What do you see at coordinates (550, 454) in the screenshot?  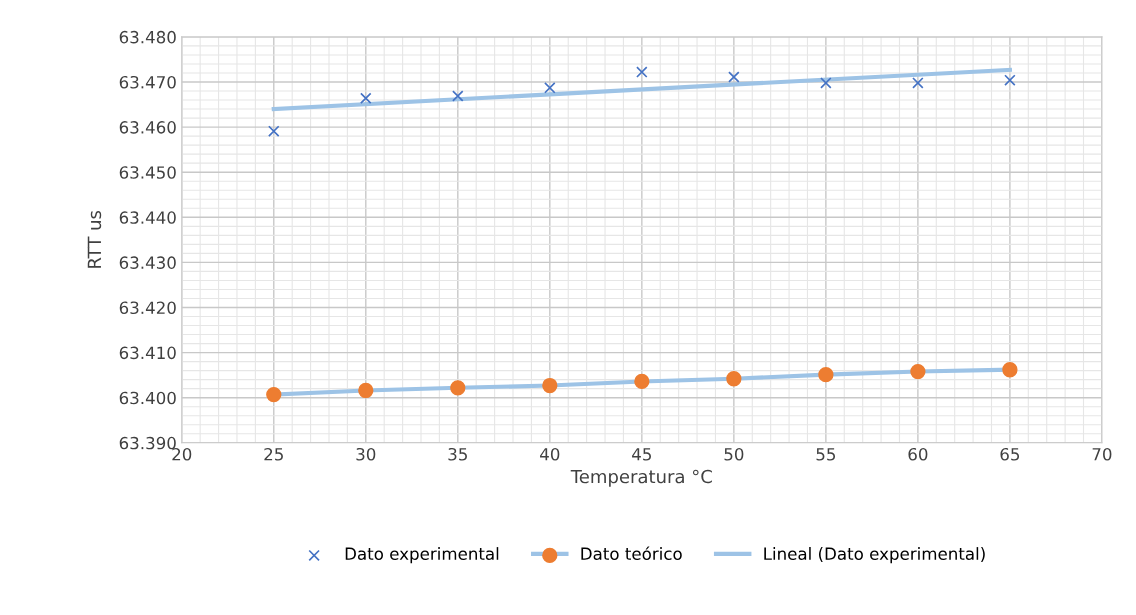 I see `x-tick-label: 40` at bounding box center [550, 454].